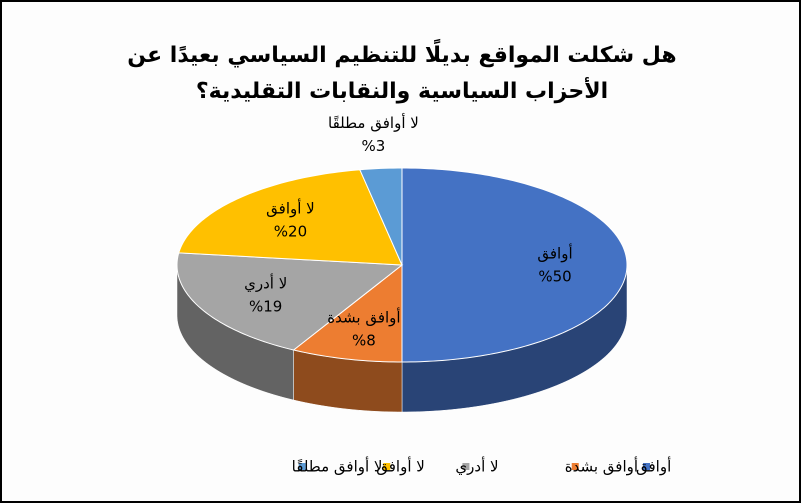  What do you see at coordinates (290, 207) in the screenshot?
I see `data-label-name: لا أوافق` at bounding box center [290, 207].